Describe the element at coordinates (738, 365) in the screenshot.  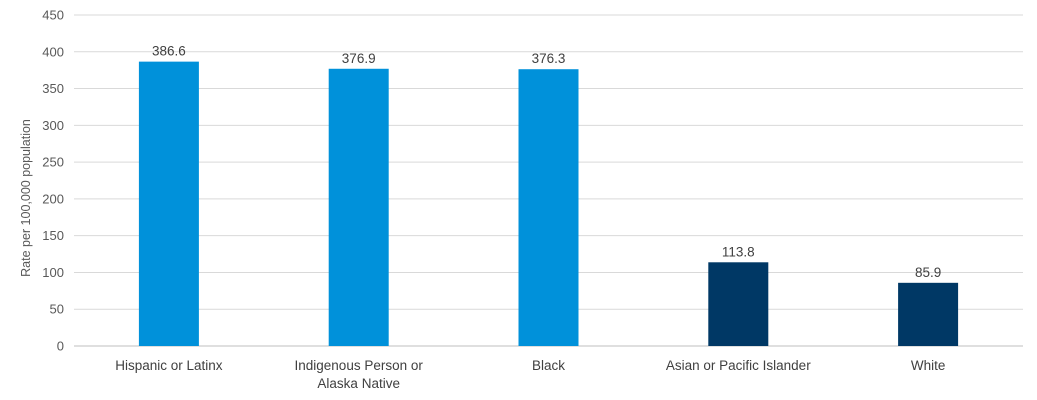
I see `category-label: Asian or Pacific Islander` at that location.